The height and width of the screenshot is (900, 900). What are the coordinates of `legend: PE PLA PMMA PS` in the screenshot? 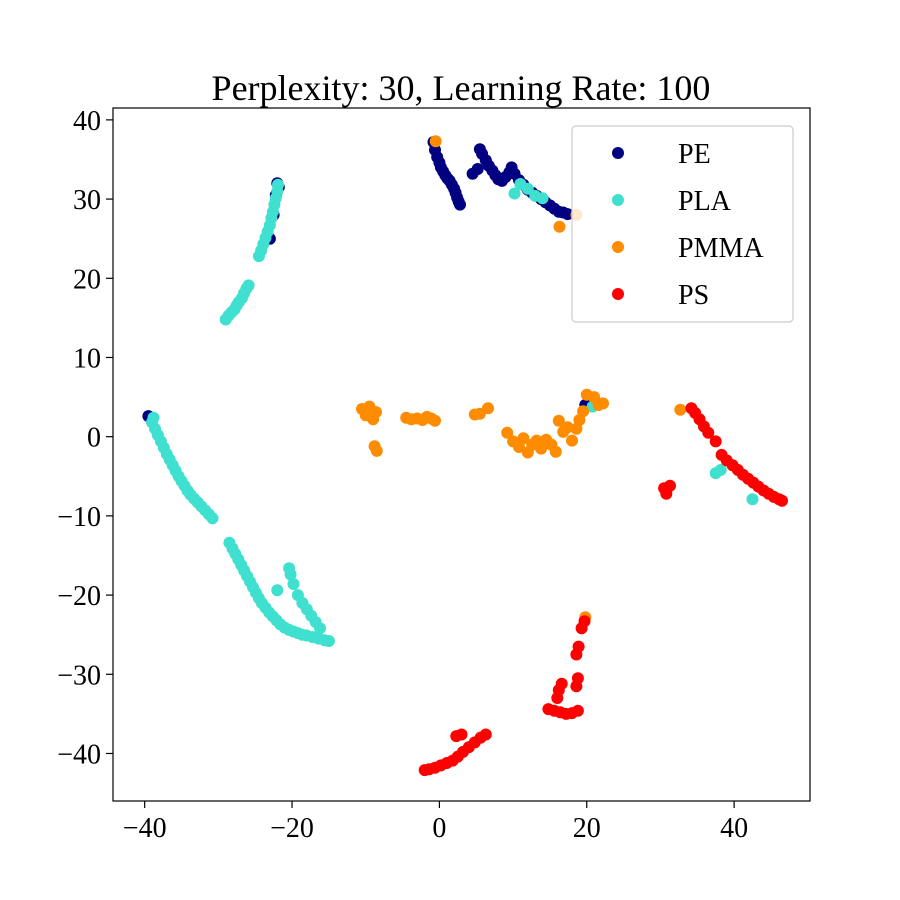 It's located at (682, 224).